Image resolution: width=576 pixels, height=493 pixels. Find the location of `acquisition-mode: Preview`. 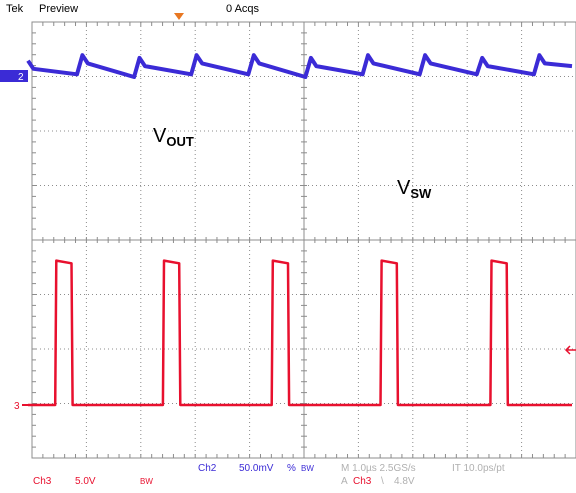

acquisition-mode: Preview is located at coordinates (59, 9).